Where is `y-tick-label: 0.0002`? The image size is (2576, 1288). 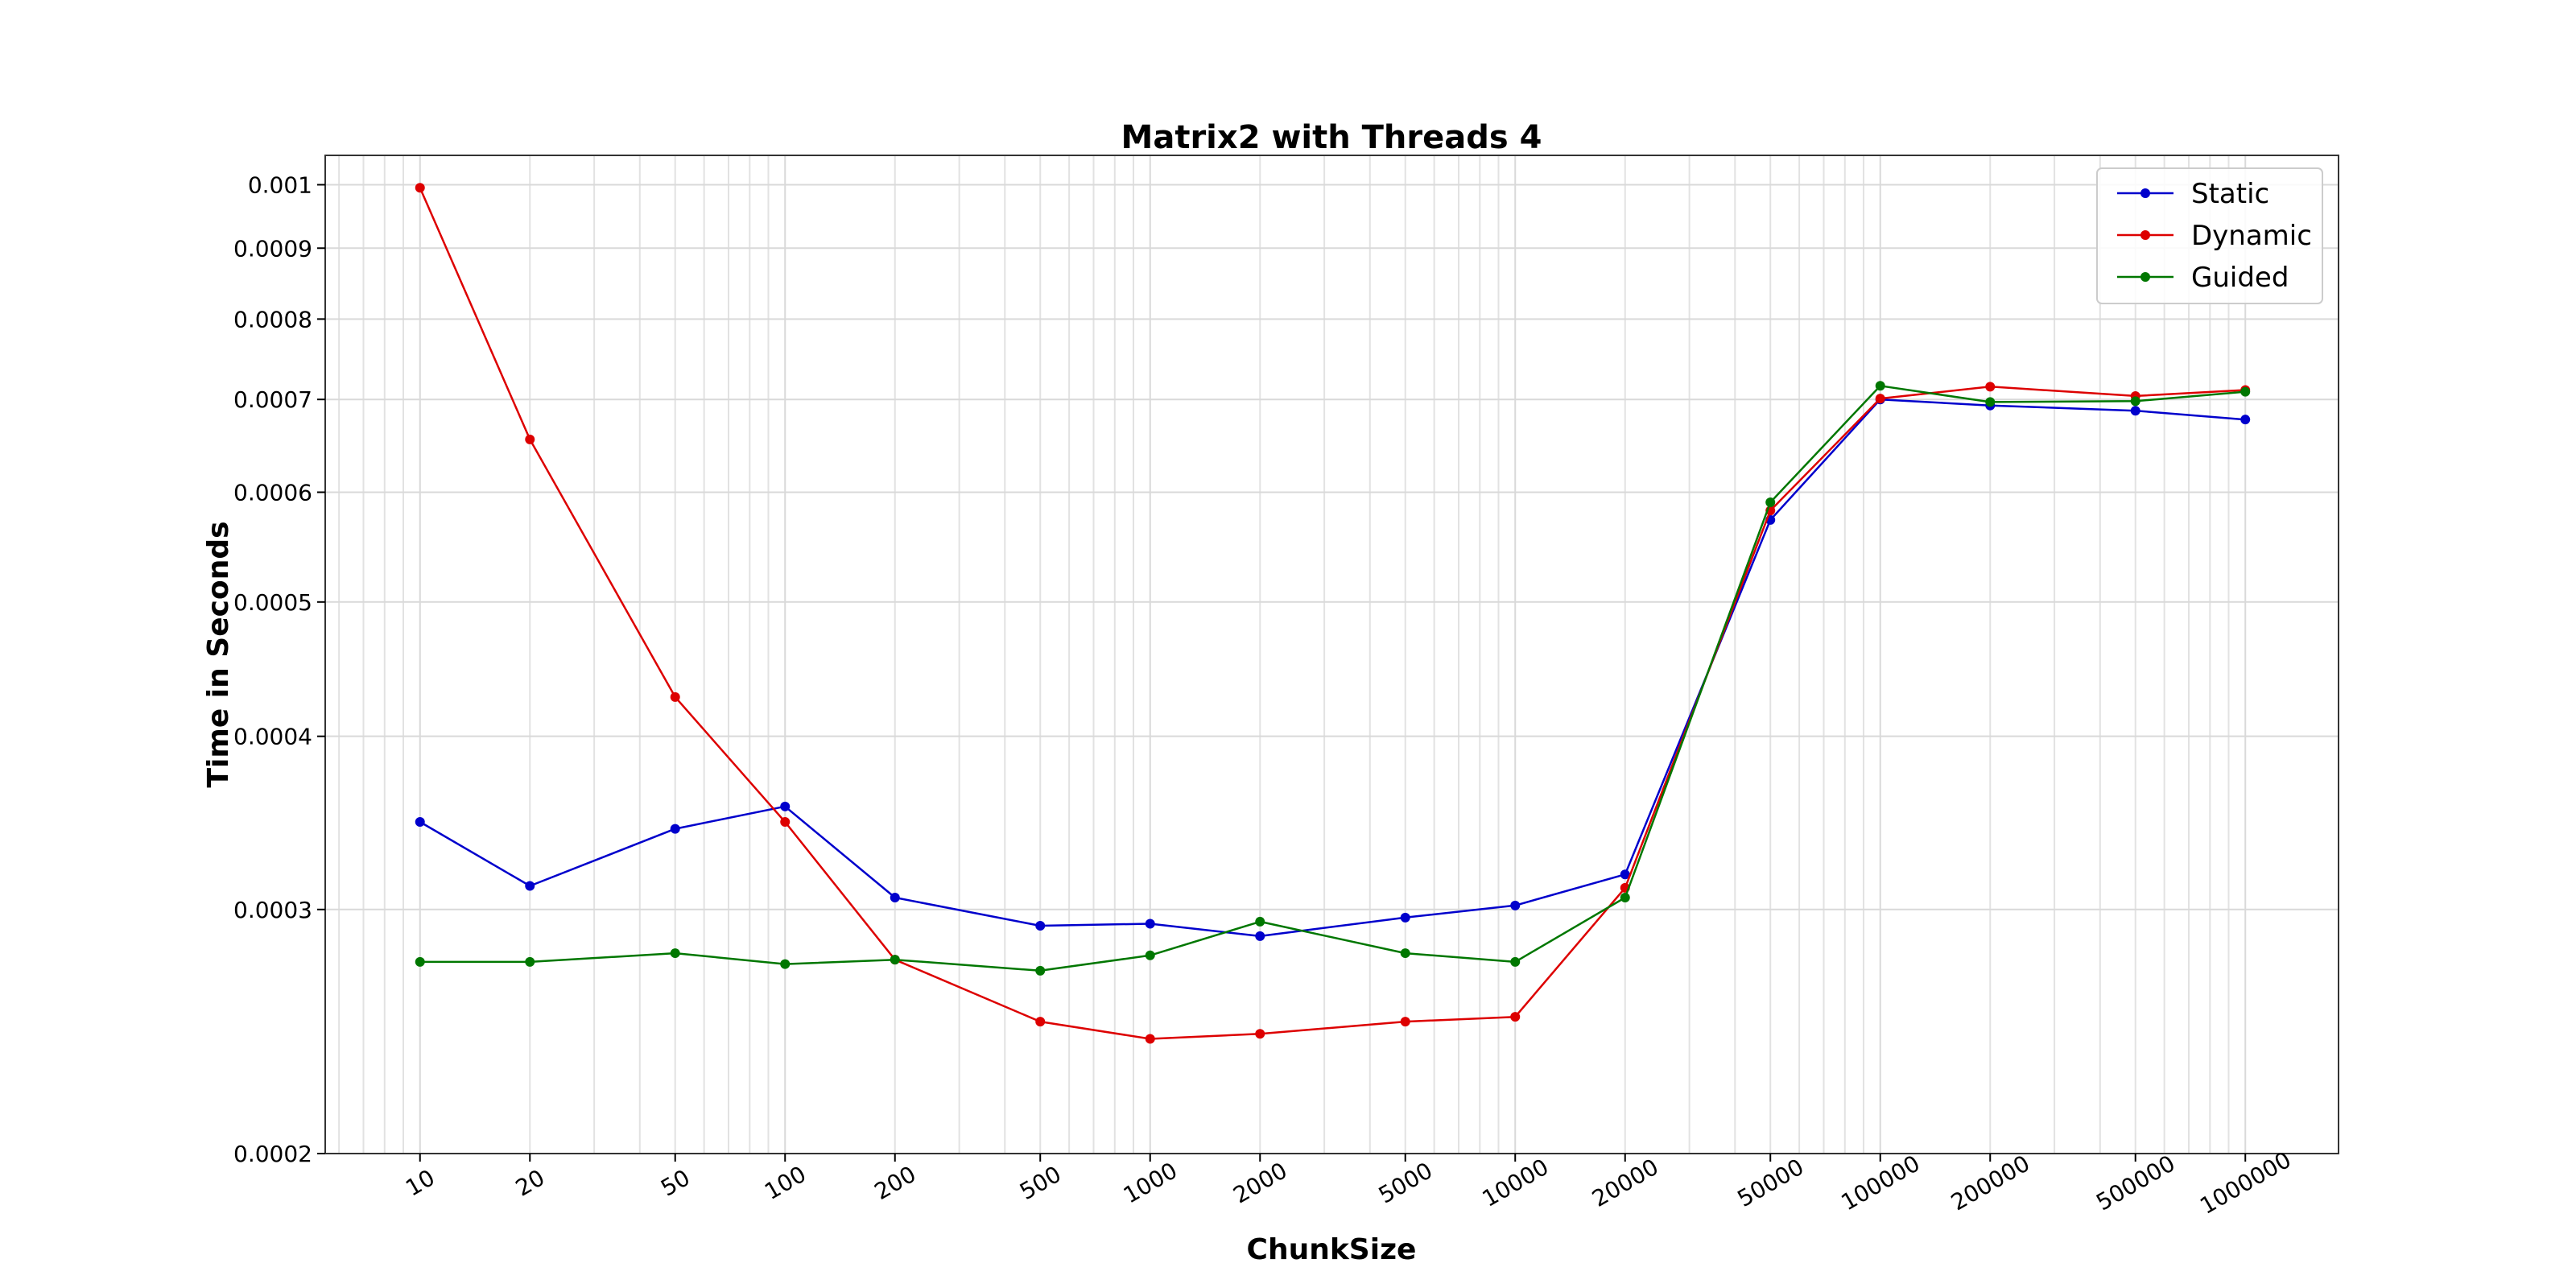 y-tick-label: 0.0002 is located at coordinates (272, 1154).